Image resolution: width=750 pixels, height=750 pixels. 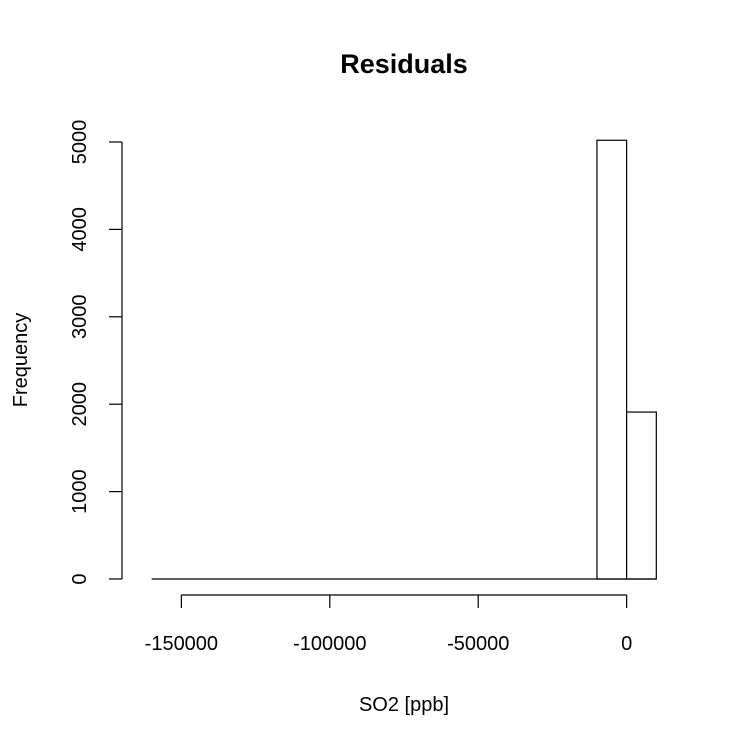 What do you see at coordinates (388, 624) in the screenshot?
I see `x-axis: -150000 -100000 -50000 0` at bounding box center [388, 624].